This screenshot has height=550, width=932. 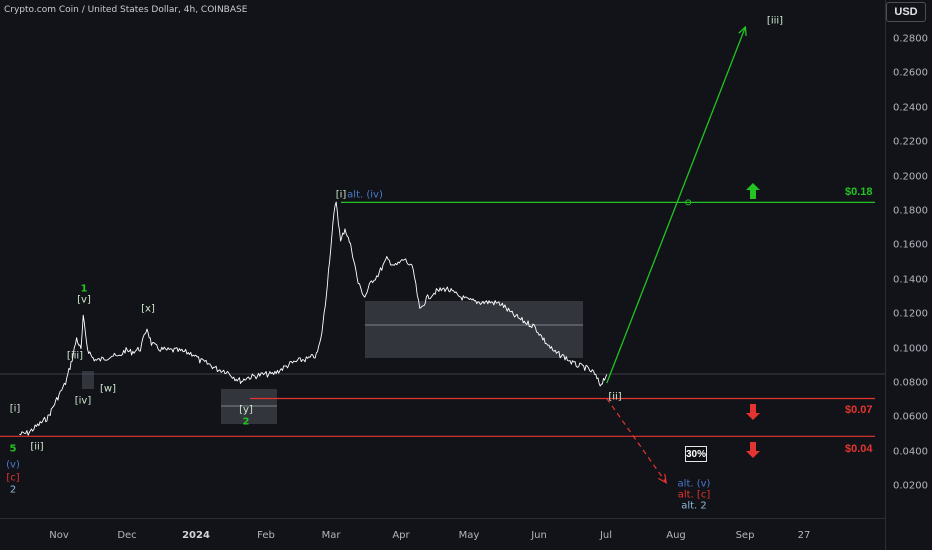 I want to click on wave-label-c: [c], so click(x=13, y=478).